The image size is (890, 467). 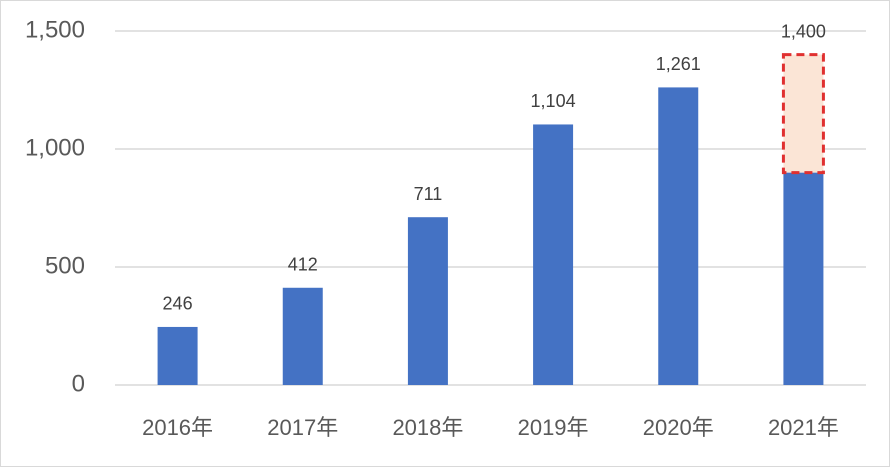 I want to click on x-tick-label: 2017年, so click(x=302, y=427).